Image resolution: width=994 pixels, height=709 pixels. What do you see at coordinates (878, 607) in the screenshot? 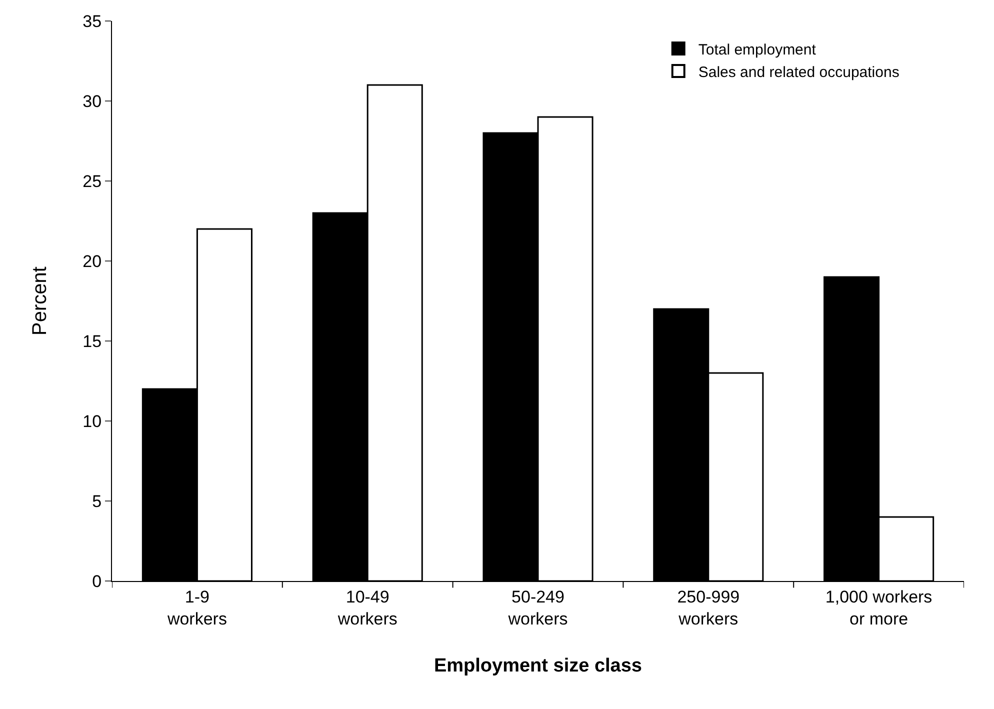
I see `x-tick-label: 1,000 workers or more` at bounding box center [878, 607].